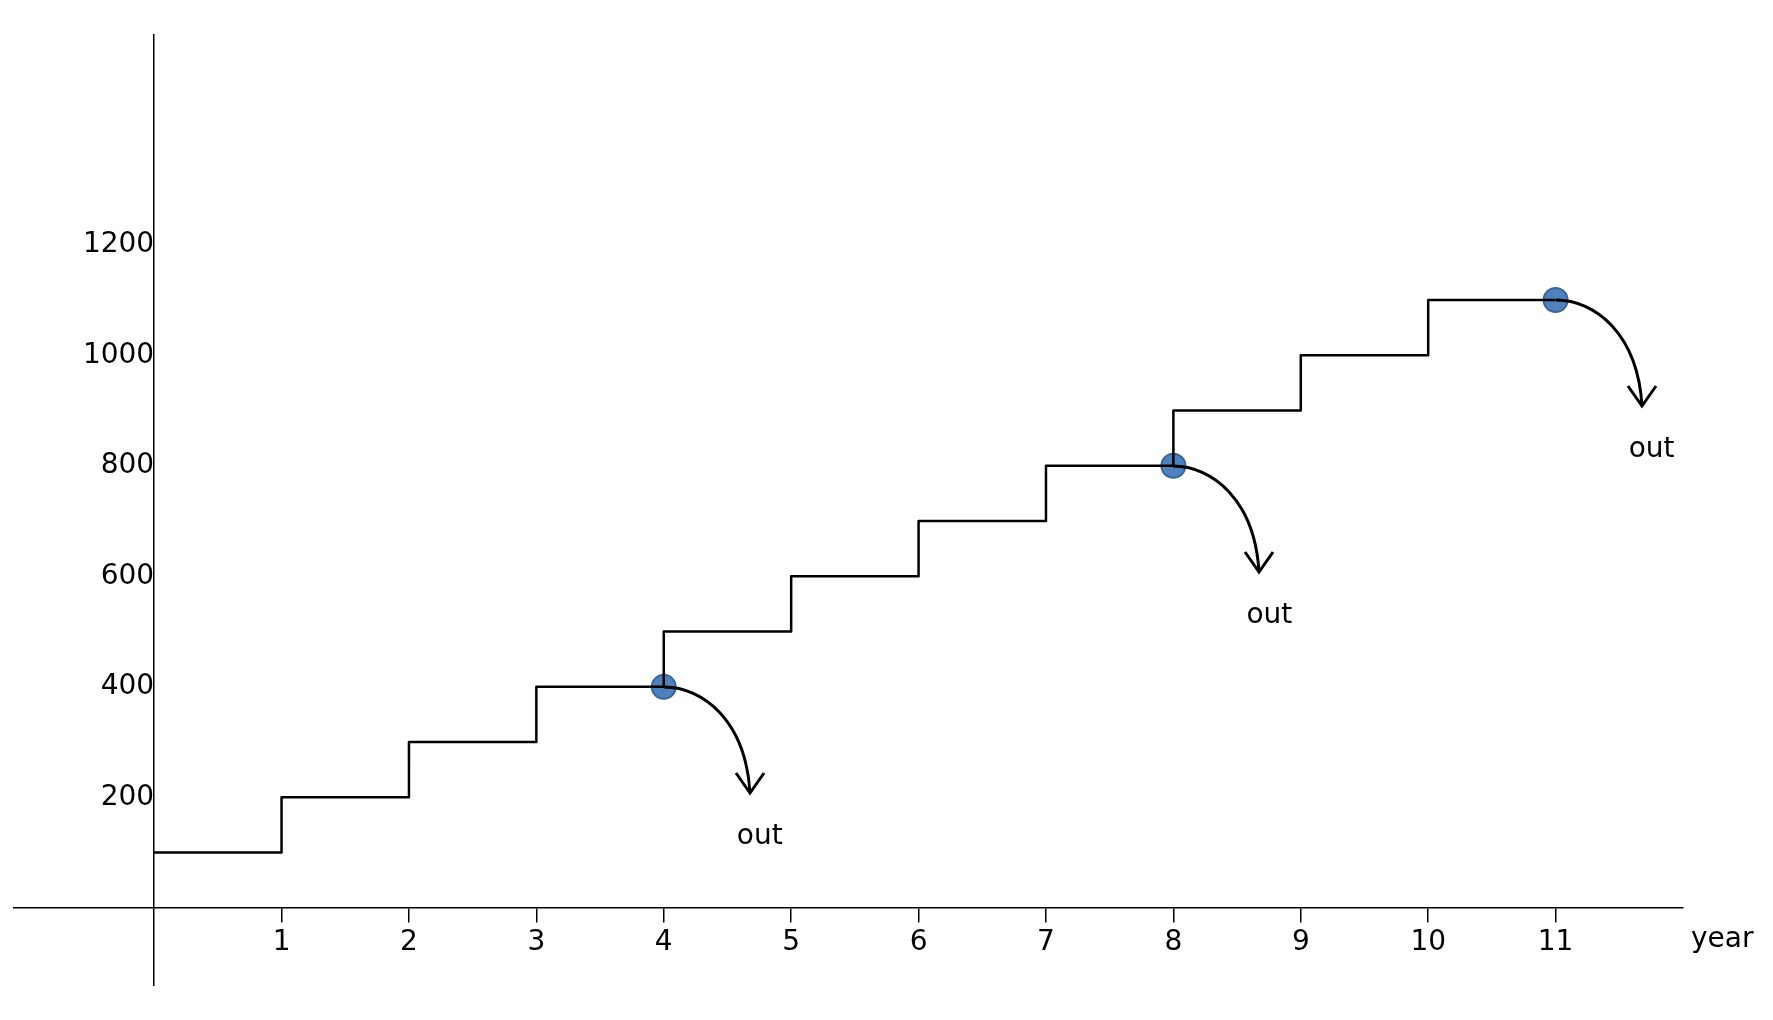 The width and height of the screenshot is (1773, 1020). Describe the element at coordinates (281, 940) in the screenshot. I see `x-tick-label: 1` at that location.